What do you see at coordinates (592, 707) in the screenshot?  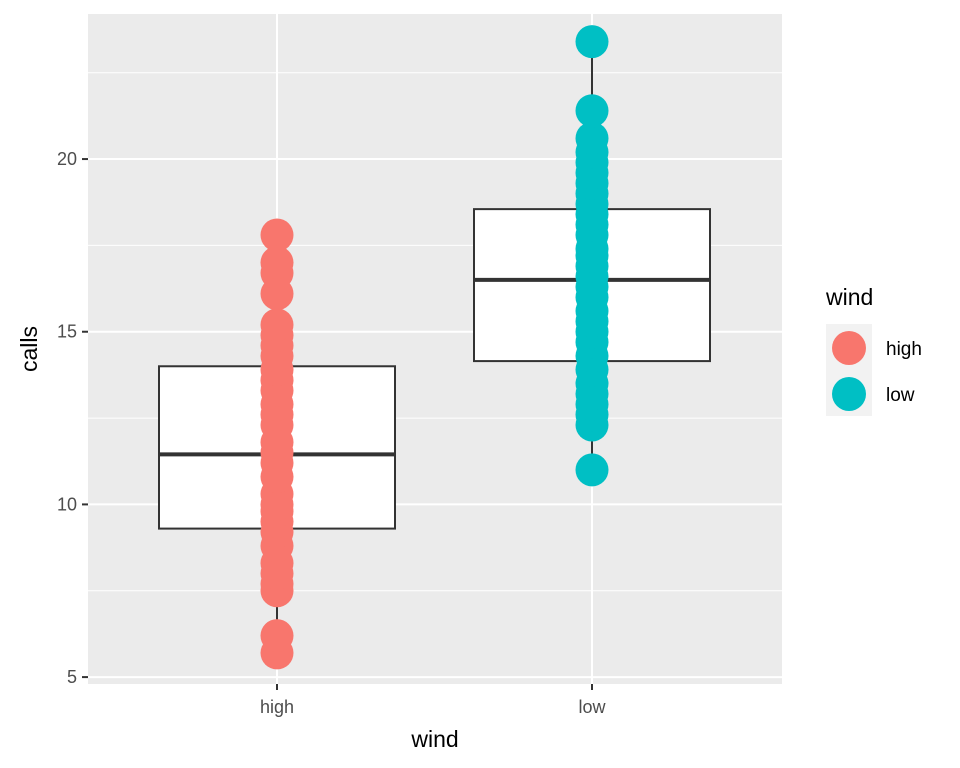 I see `x-tick-label: low` at bounding box center [592, 707].